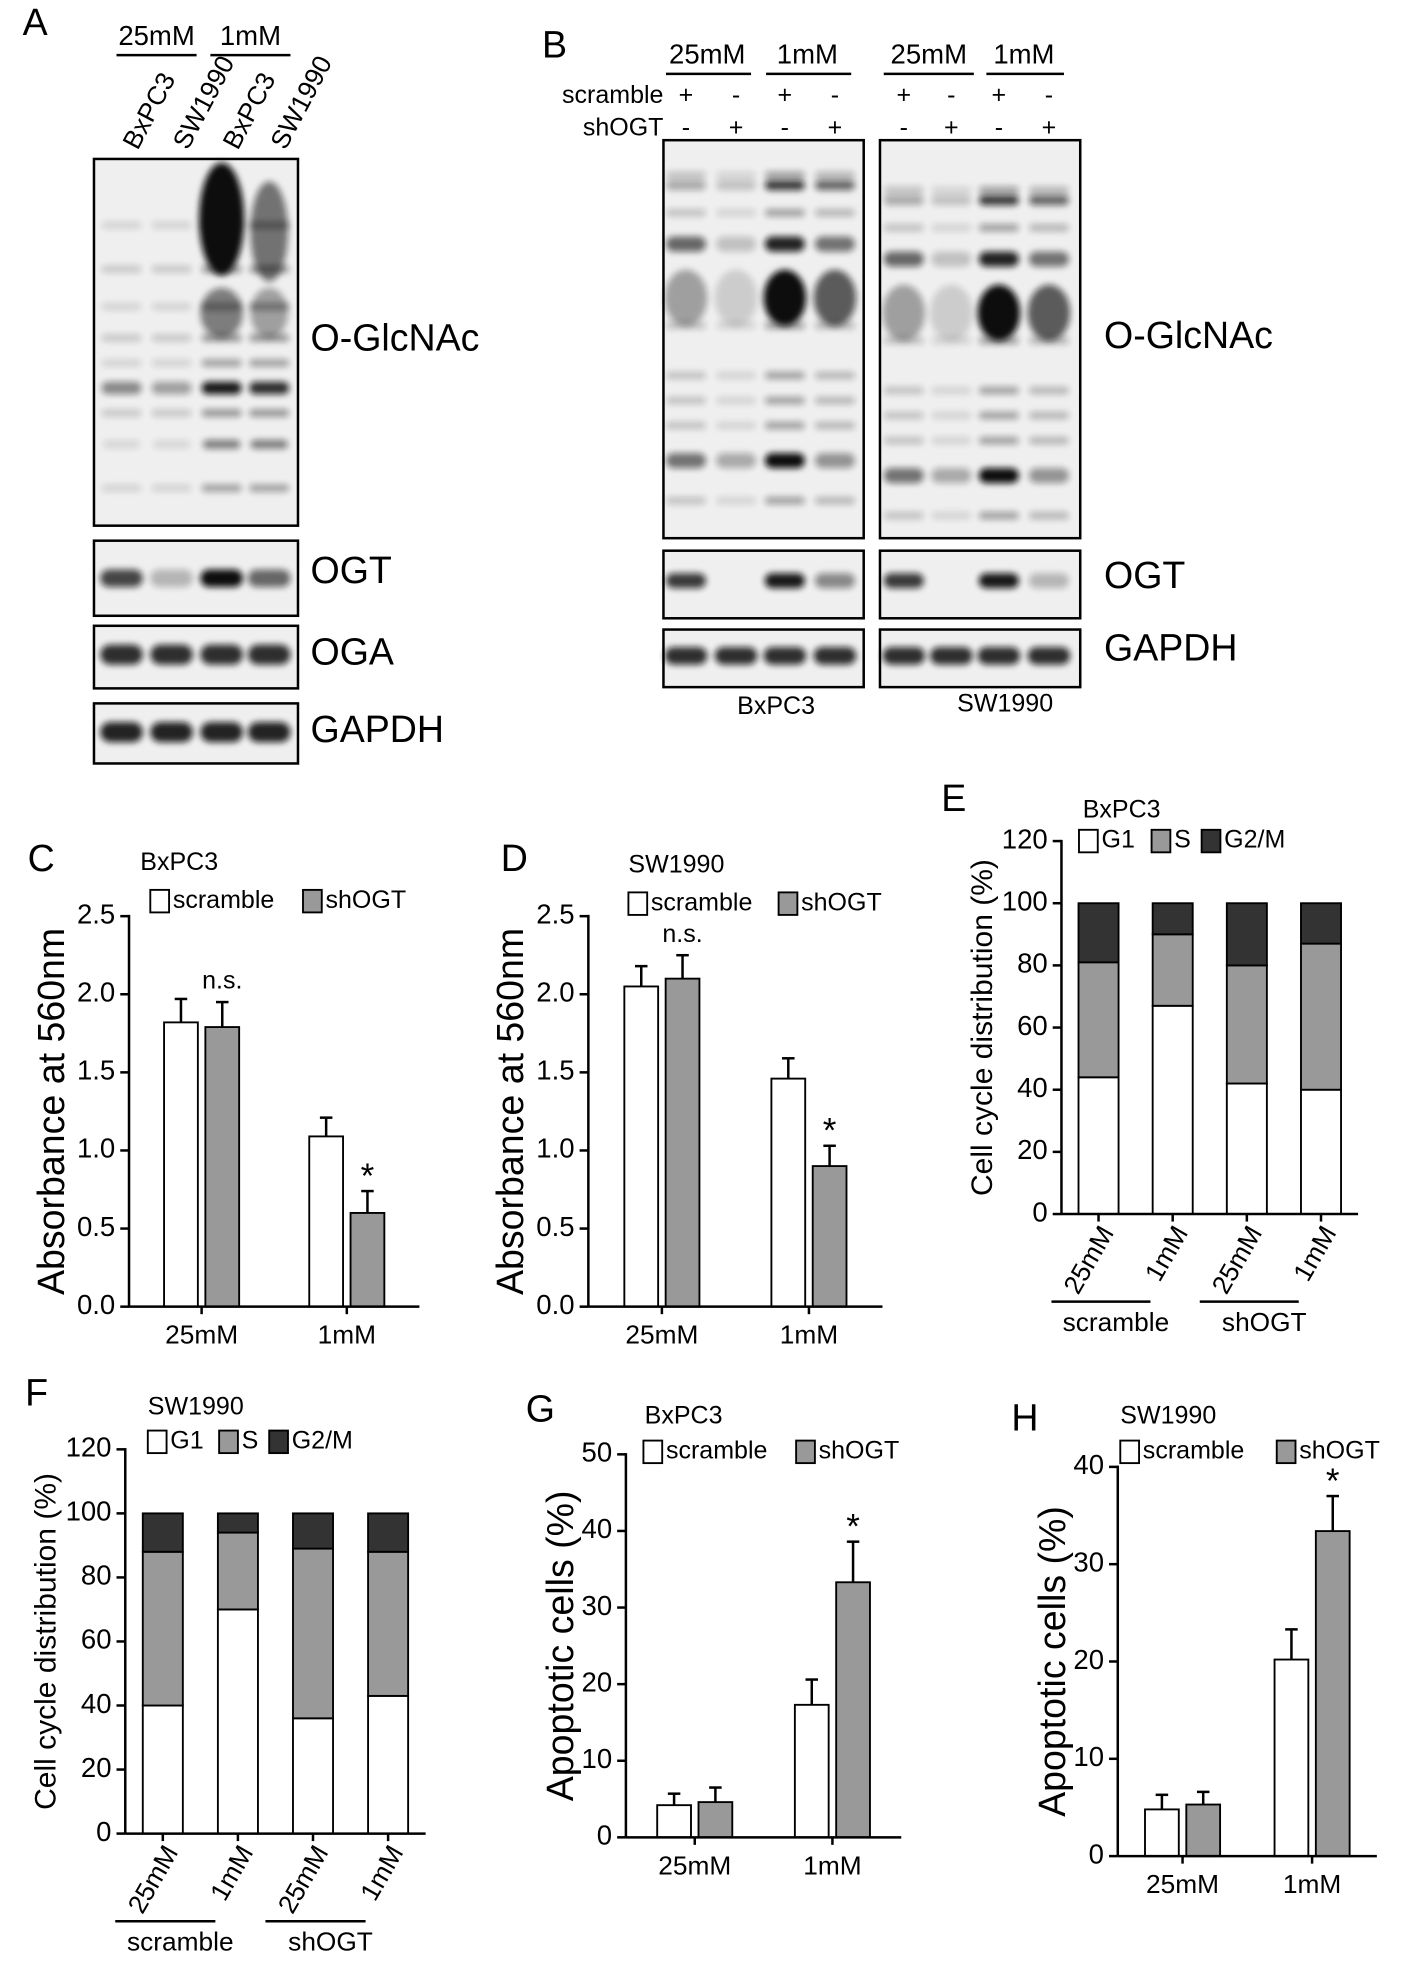 This screenshot has width=1402, height=1965. I want to click on y-tick-label: 0.0, so click(555, 1304).